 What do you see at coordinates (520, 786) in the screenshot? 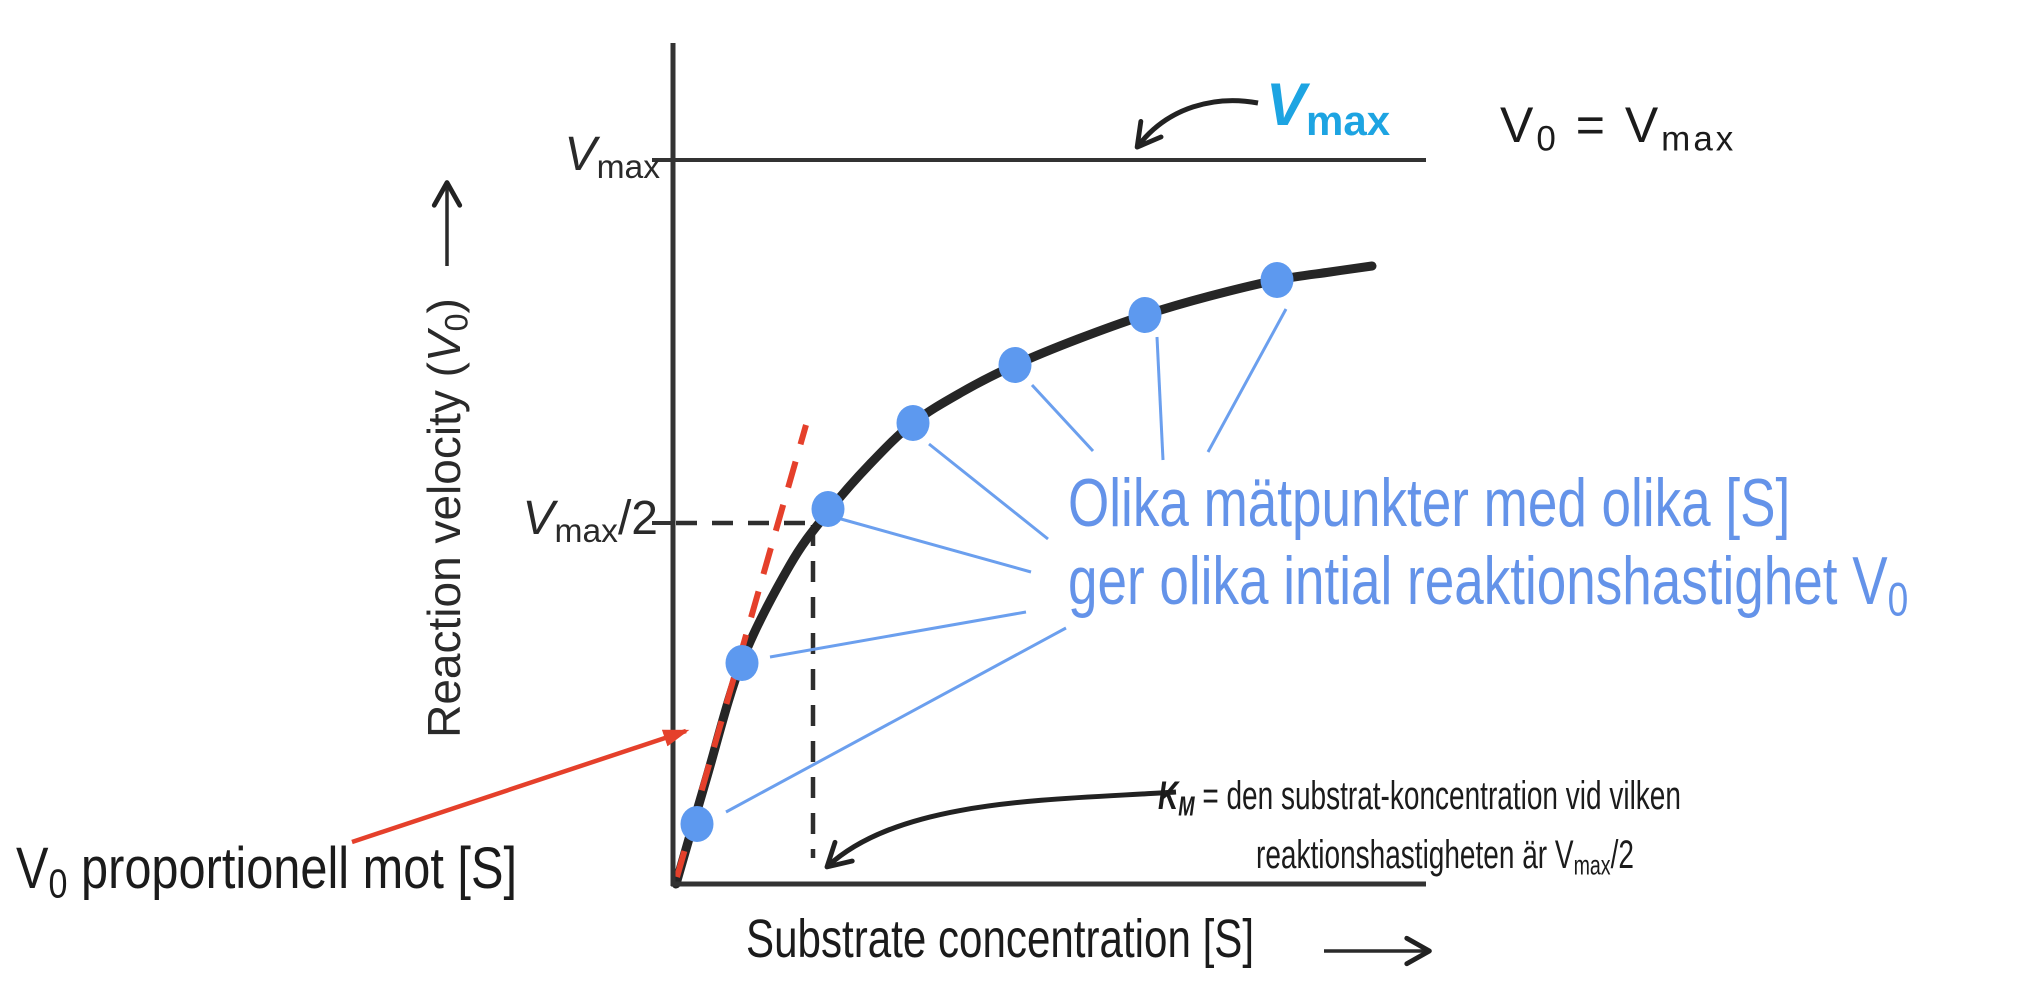
I see `proportional-annotation-arrow` at bounding box center [520, 786].